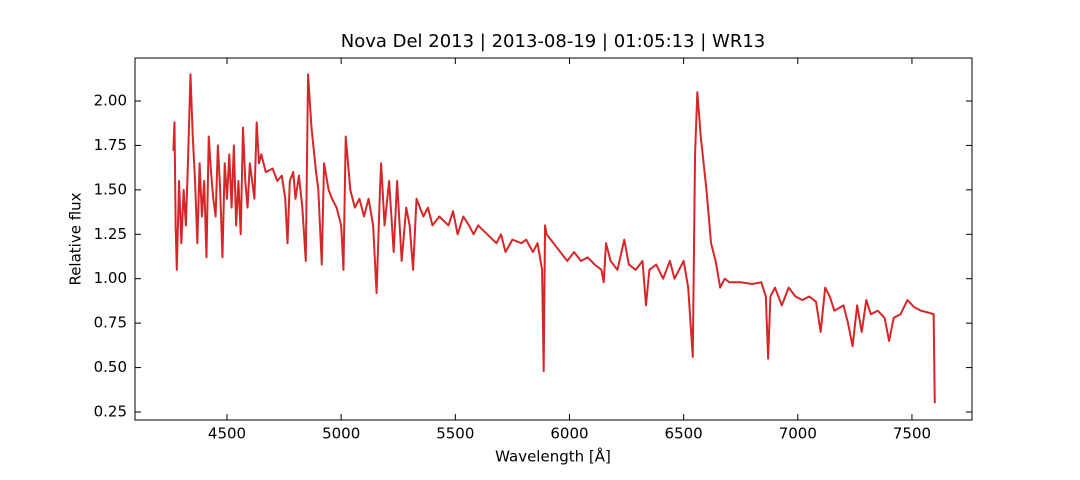 This screenshot has height=480, width=1080. Describe the element at coordinates (110, 101) in the screenshot. I see `y-tick-label: 2.00` at that location.